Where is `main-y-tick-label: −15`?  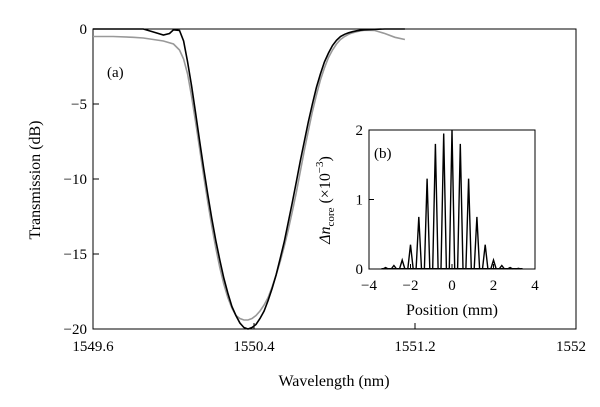
main-y-tick-label: −15 is located at coordinates (75, 255).